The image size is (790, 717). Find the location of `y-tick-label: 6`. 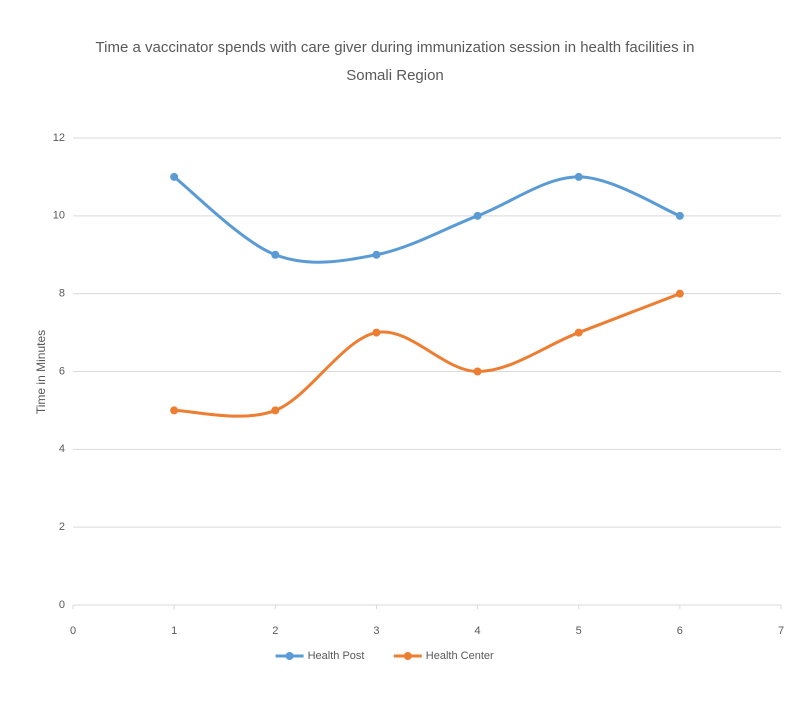

y-tick-label: 6 is located at coordinates (62, 371).